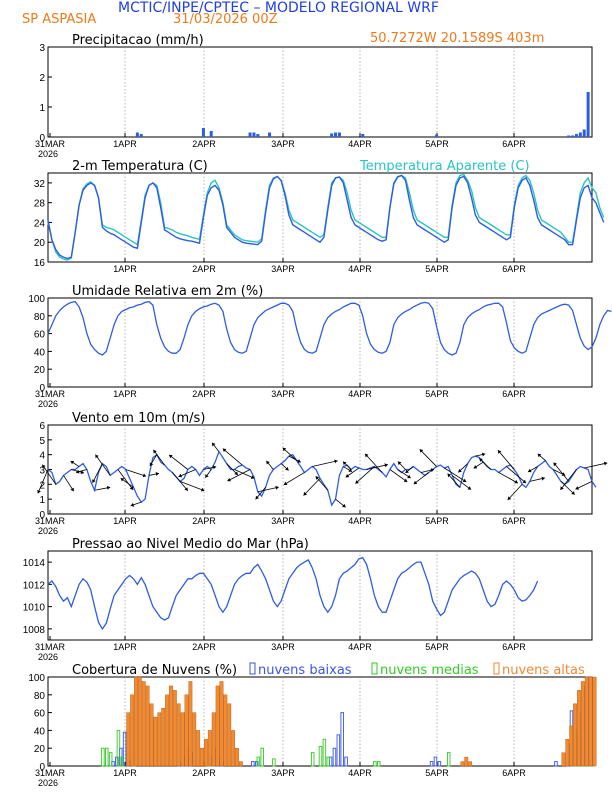  I want to click on y-tick-label: 100, so click(36, 678).